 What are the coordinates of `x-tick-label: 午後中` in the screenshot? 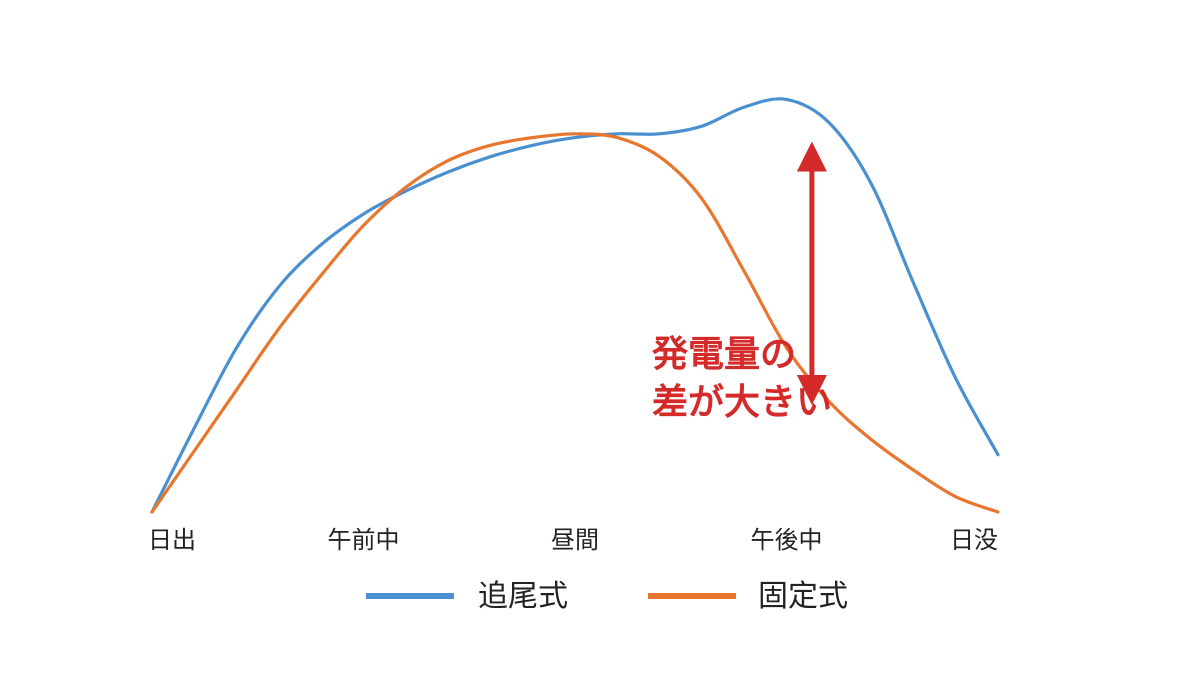 It's located at (787, 540).